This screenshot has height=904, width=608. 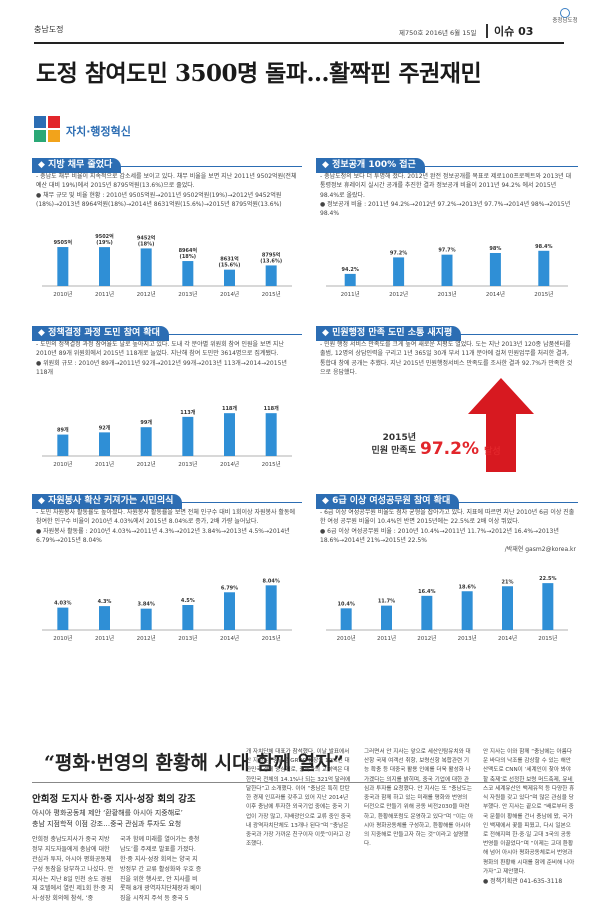 What do you see at coordinates (104, 243) in the screenshot?
I see `chart-data-label: (19%)` at bounding box center [104, 243].